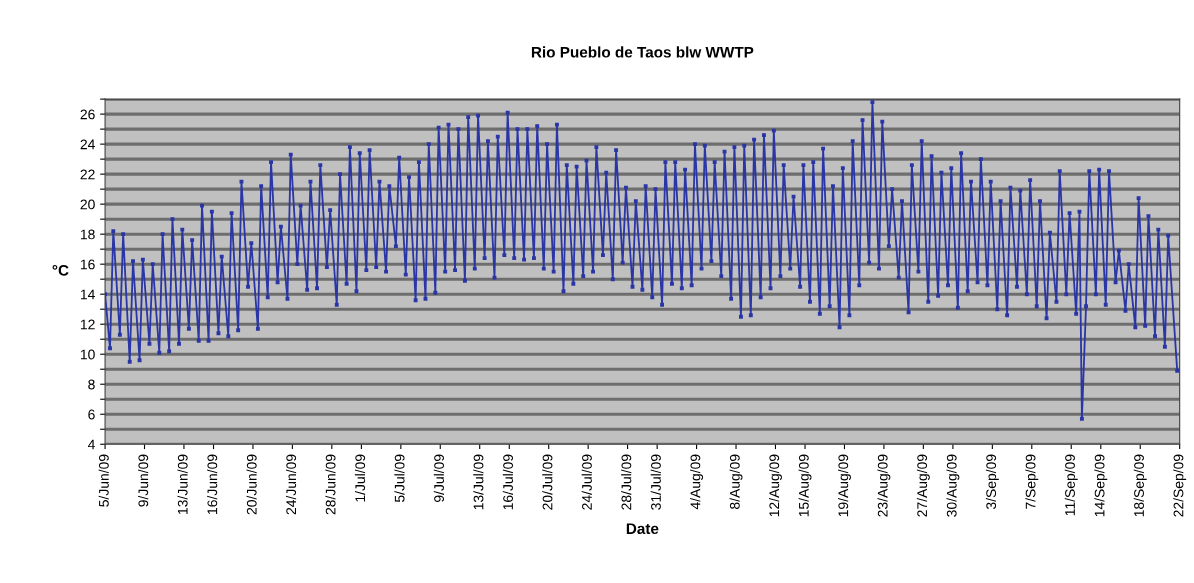  Describe the element at coordinates (508, 482) in the screenshot. I see `x-tick-label: 16/Jul/09` at that location.